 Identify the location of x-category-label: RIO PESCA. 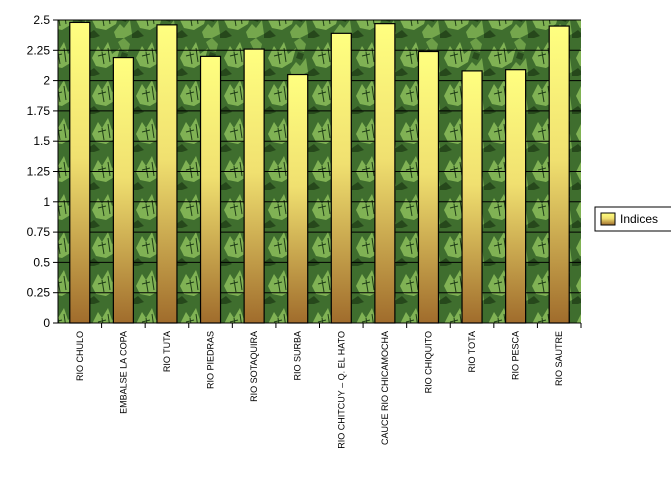
(516, 355).